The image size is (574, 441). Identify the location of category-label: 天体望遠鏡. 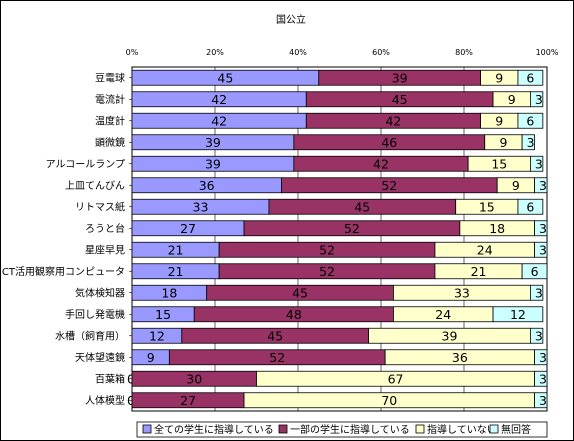
(100, 357).